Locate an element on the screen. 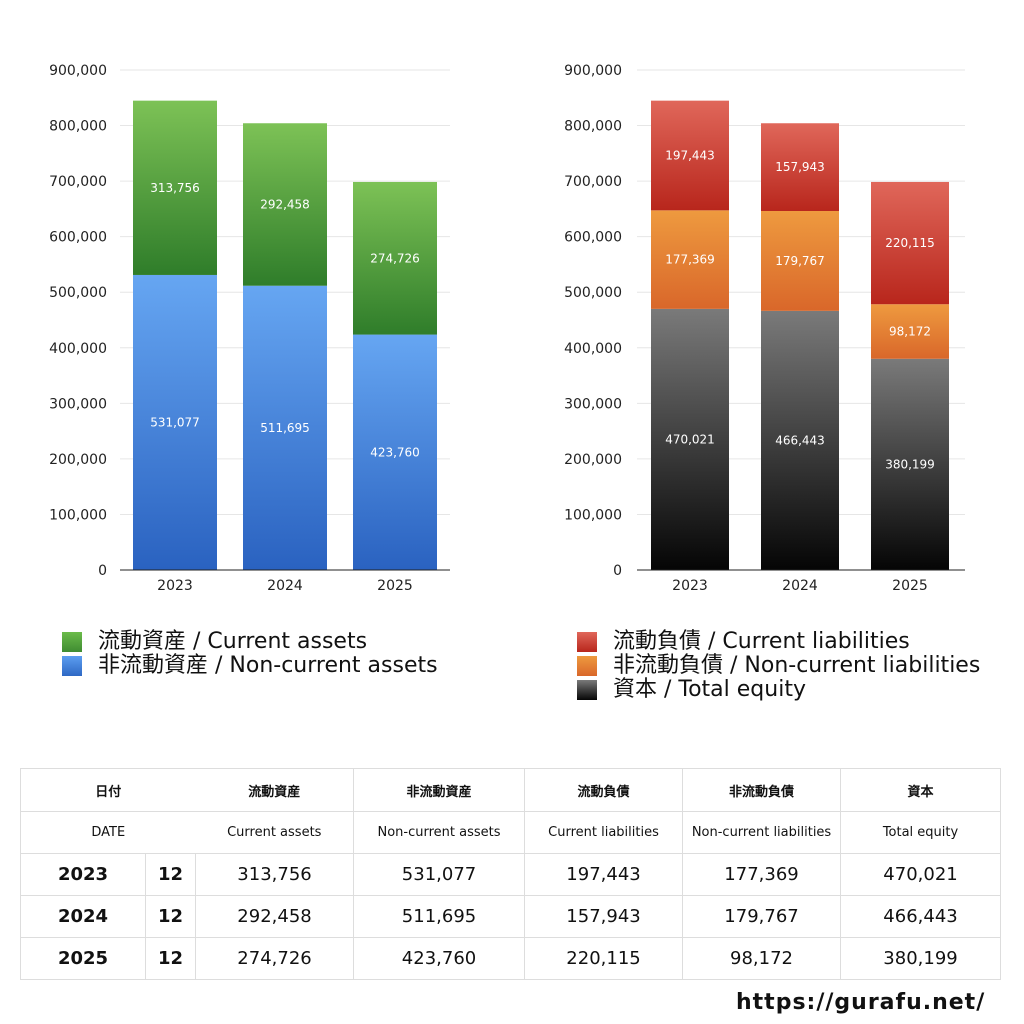 This screenshot has width=1024, height=1024. legend-label: 流動資産 / Current assets is located at coordinates (233, 641).